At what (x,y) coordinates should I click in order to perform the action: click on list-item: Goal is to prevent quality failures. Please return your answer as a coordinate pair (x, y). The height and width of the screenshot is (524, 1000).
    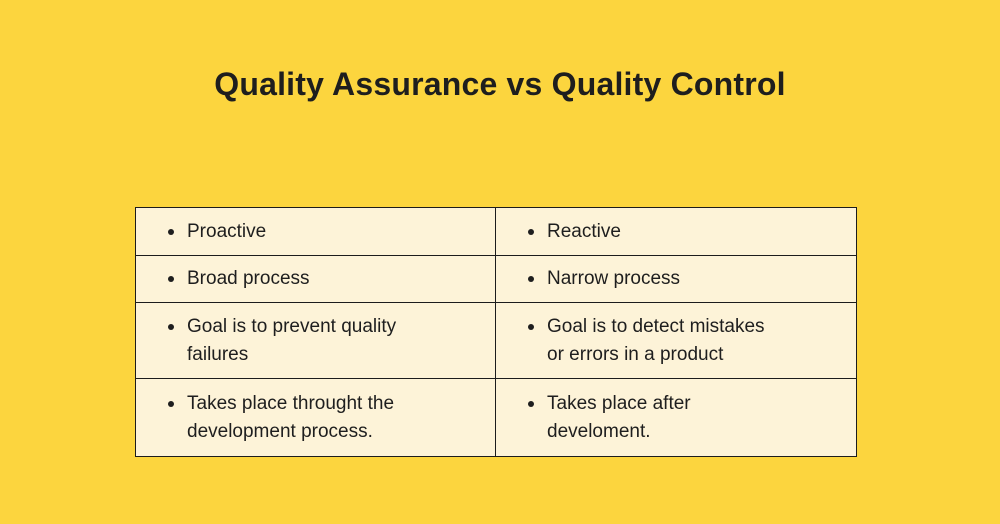
    Looking at the image, I should click on (282, 341).